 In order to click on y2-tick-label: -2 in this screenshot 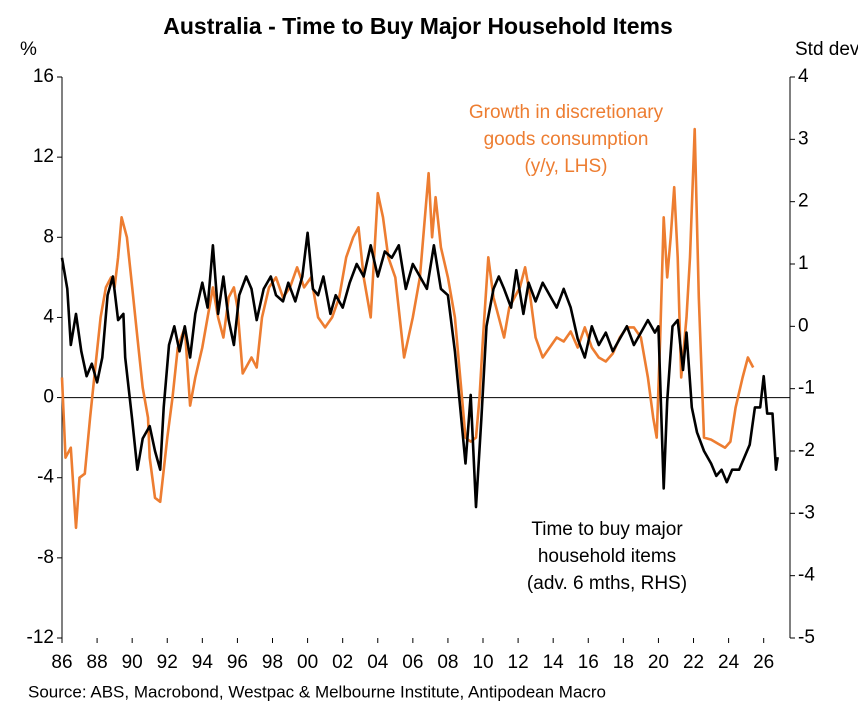, I will do `click(806, 450)`.